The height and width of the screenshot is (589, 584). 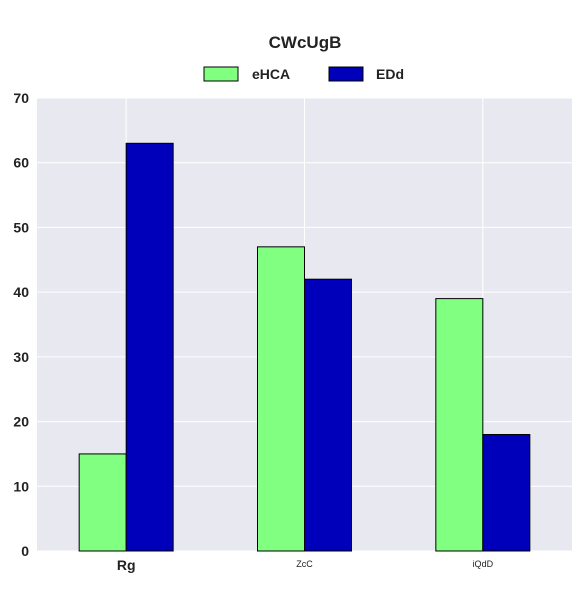 What do you see at coordinates (25, 551) in the screenshot?
I see `y-tick-label: 0` at bounding box center [25, 551].